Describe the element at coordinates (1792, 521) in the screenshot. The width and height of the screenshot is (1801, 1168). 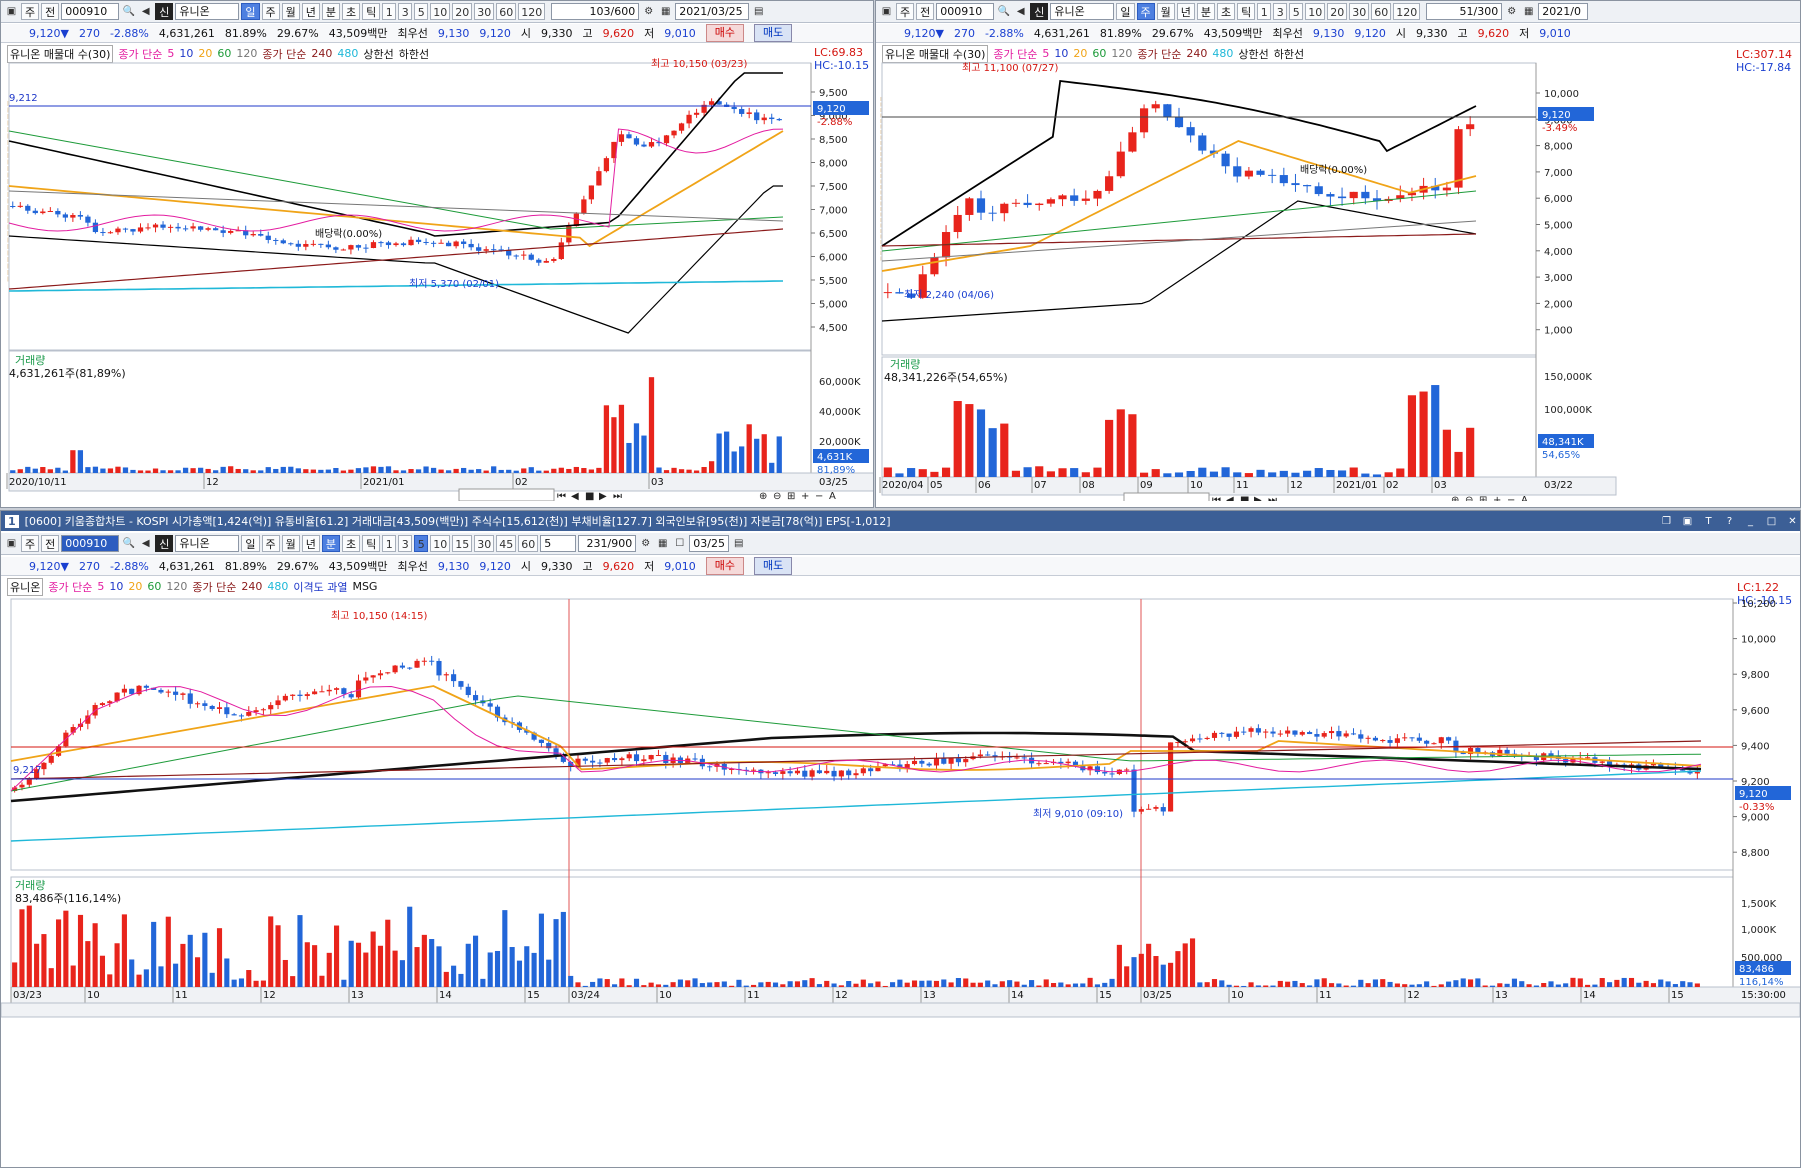
I see `close-icon: ✕` at that location.